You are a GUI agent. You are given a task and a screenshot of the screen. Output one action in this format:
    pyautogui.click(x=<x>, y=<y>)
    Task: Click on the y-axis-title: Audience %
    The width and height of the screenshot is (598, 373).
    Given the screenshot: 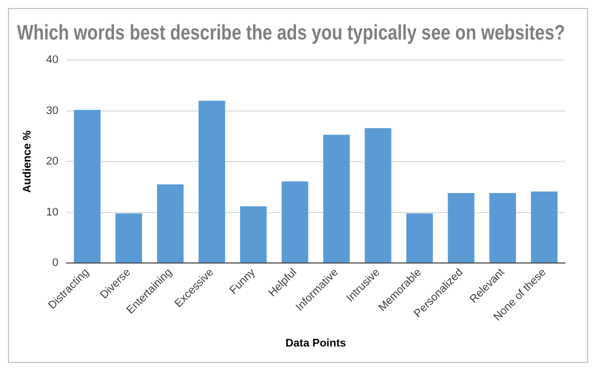 What is the action you would take?
    pyautogui.click(x=28, y=161)
    